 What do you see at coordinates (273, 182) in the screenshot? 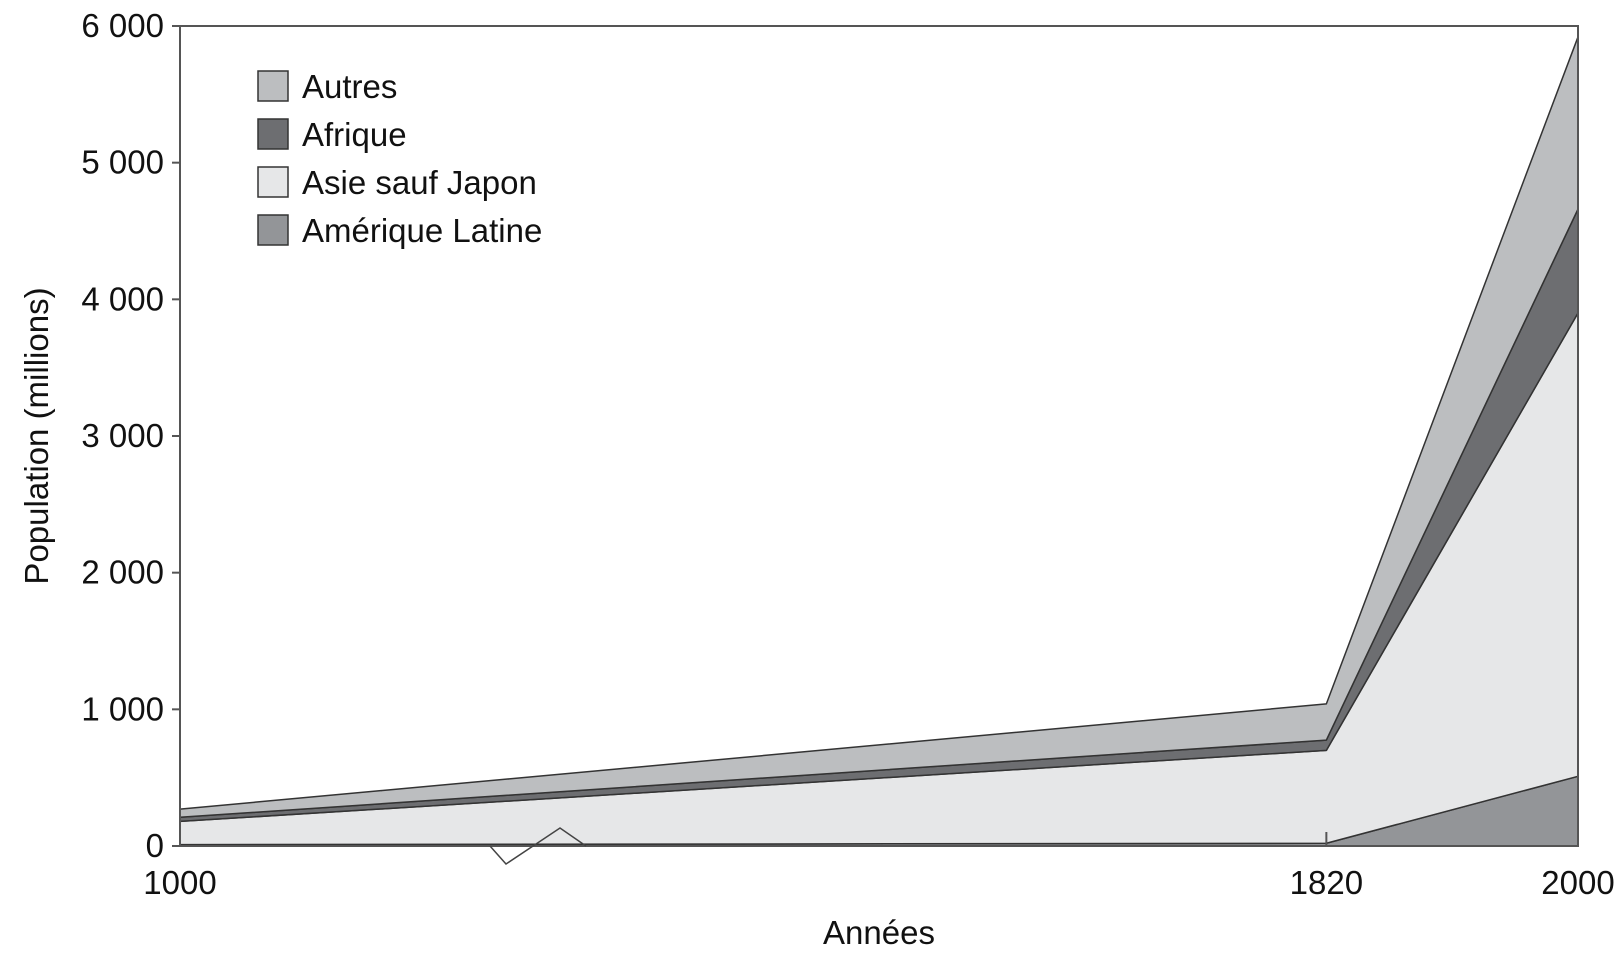
I see `legend-swatch-asie-sauf-japon` at bounding box center [273, 182].